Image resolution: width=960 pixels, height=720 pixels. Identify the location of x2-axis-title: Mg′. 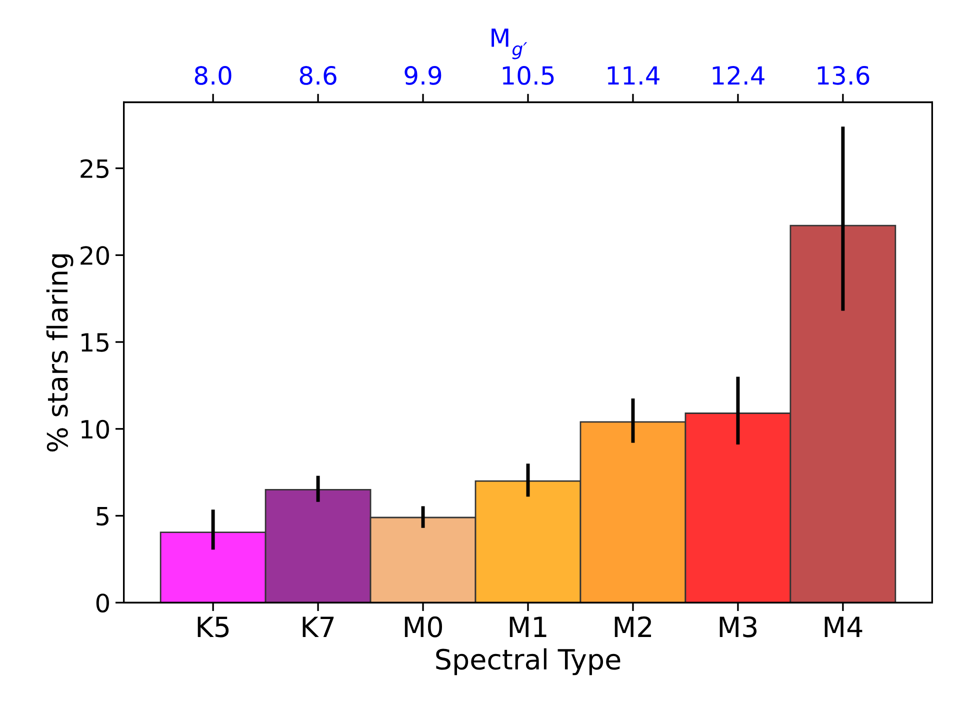
(510, 44).